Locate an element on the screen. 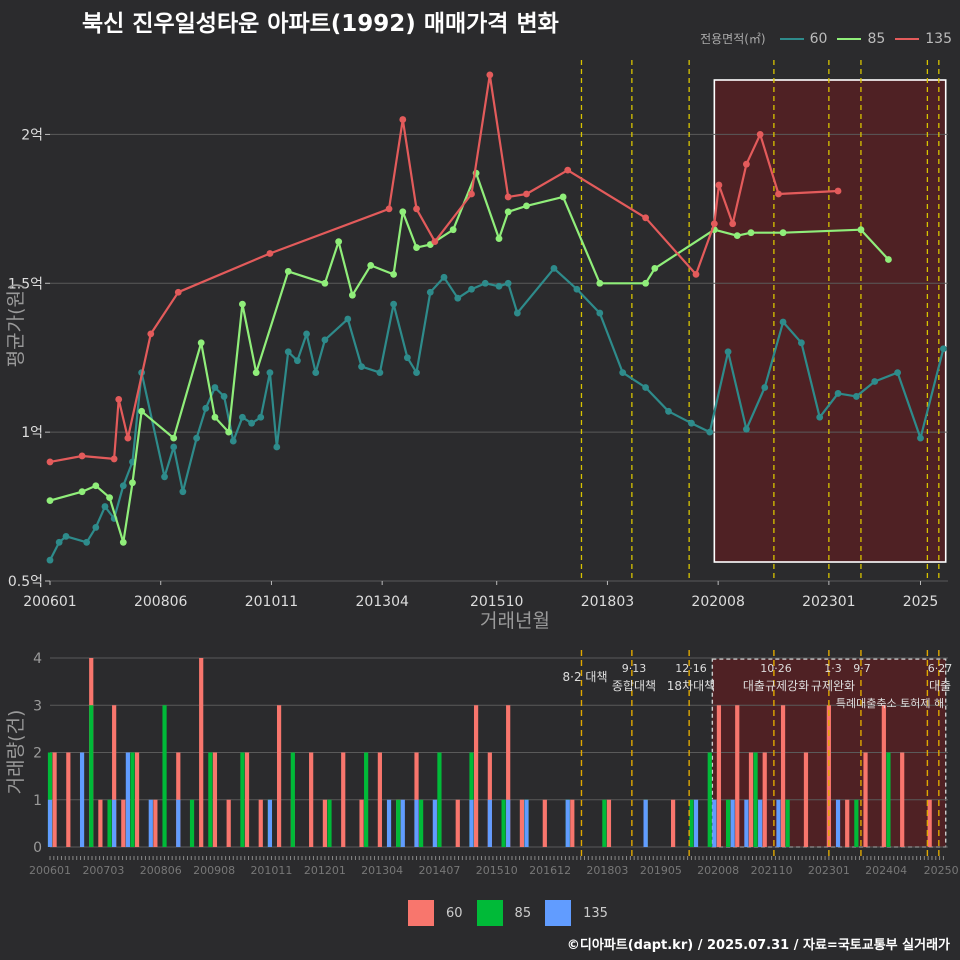 This screenshot has height=960, width=960. highlight-range-box is located at coordinates (830, 321).